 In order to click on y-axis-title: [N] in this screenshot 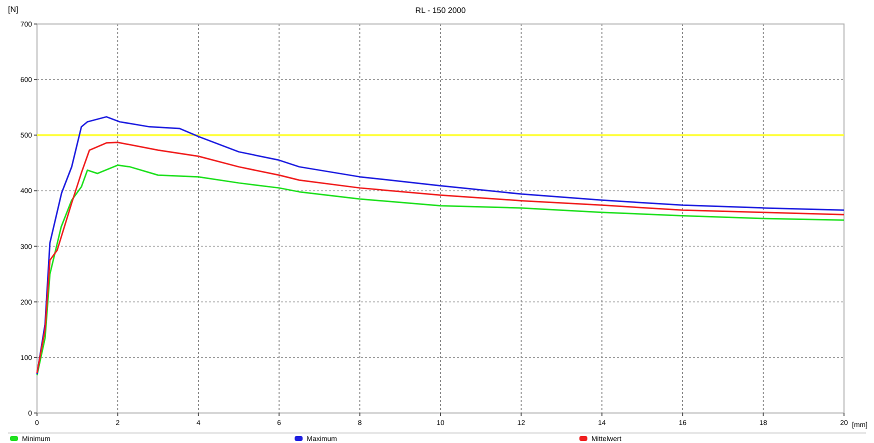, I will do `click(13, 9)`.